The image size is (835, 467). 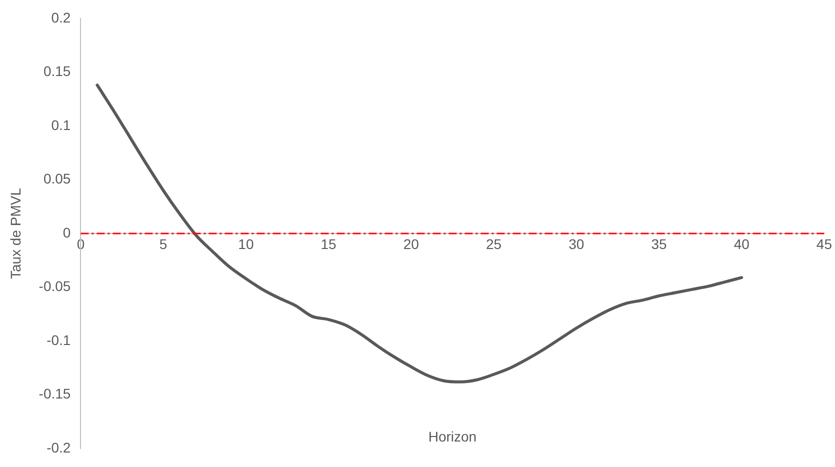 What do you see at coordinates (659, 244) in the screenshot?
I see `x-tick-label: 35` at bounding box center [659, 244].